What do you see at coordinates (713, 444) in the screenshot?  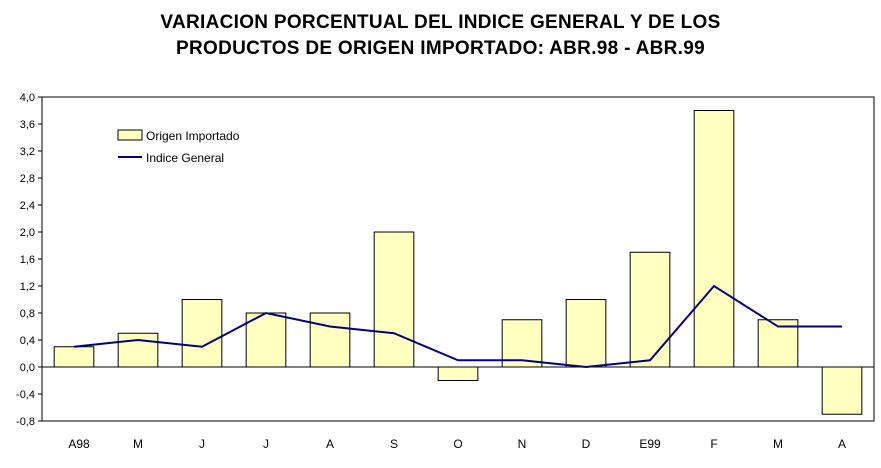 I see `x-category-label: F` at bounding box center [713, 444].